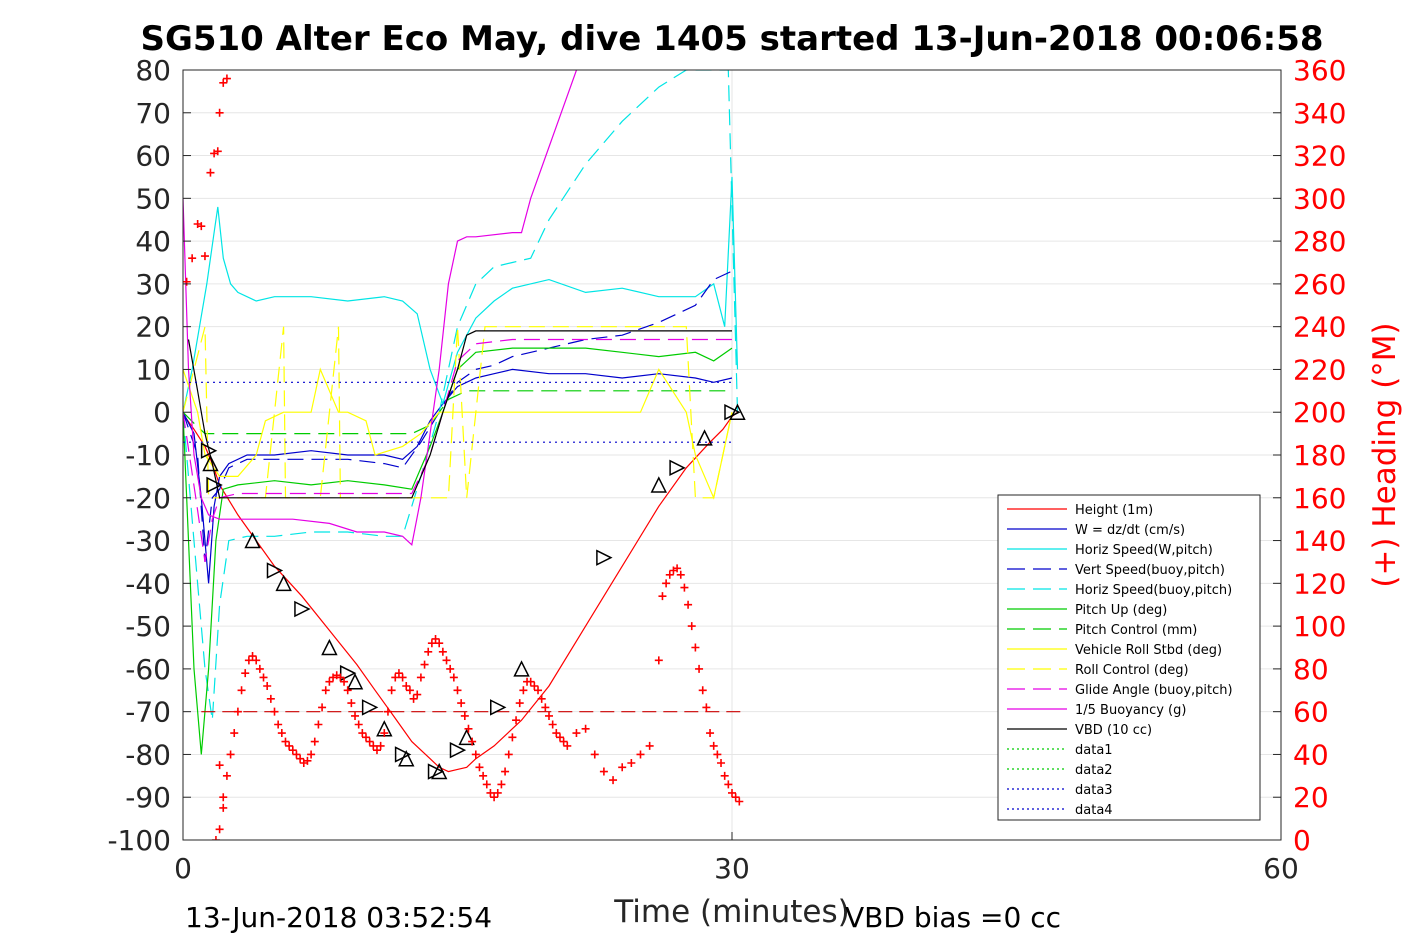 The height and width of the screenshot is (945, 1417). Describe the element at coordinates (1311, 669) in the screenshot. I see `y-right-tick-label: 80` at that location.